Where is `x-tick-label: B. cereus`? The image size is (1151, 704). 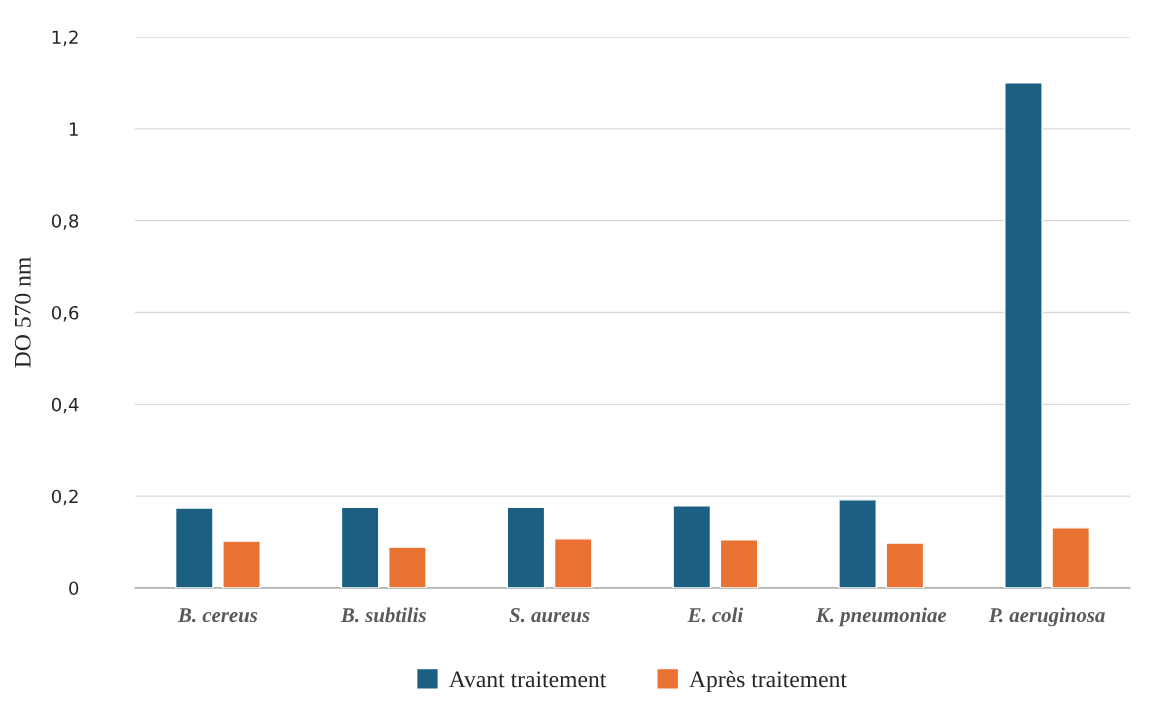 x-tick-label: B. cereus is located at coordinates (217, 615).